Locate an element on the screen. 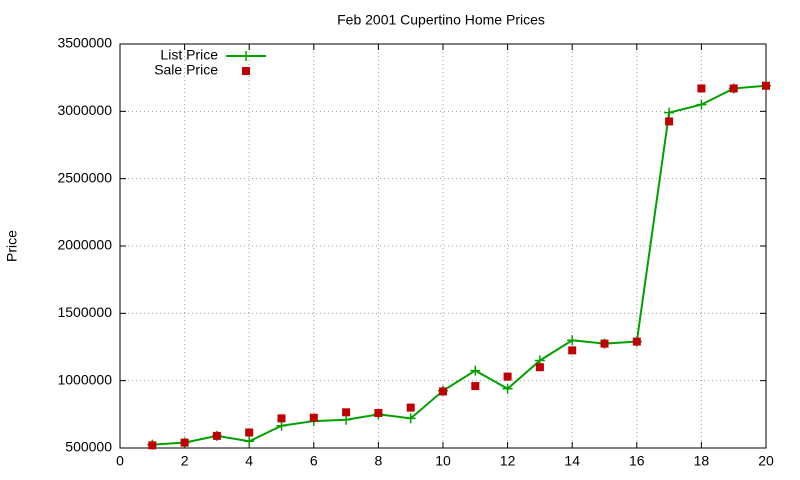  legend-label: Sale Price is located at coordinates (186, 70).